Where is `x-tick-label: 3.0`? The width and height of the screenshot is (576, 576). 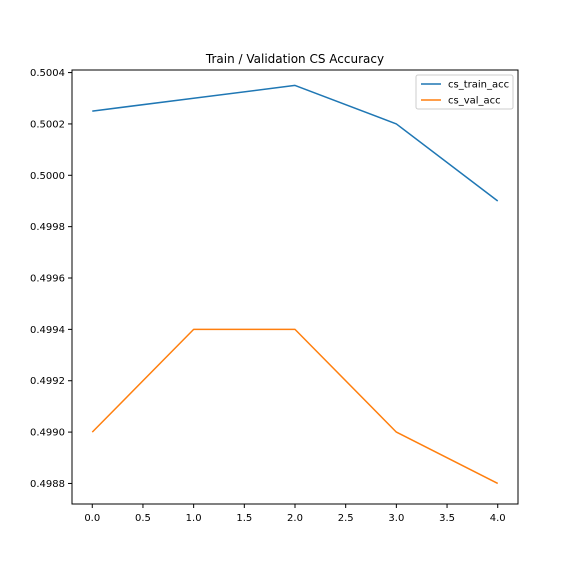 x-tick-label: 3.0 is located at coordinates (396, 518).